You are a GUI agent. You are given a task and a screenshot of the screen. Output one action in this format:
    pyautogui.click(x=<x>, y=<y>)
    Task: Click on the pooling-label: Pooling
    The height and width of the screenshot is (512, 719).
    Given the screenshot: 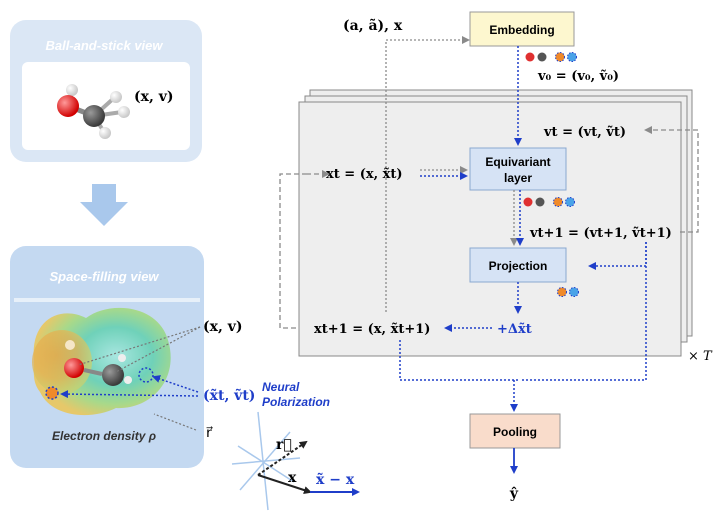 What is the action you would take?
    pyautogui.click(x=515, y=432)
    